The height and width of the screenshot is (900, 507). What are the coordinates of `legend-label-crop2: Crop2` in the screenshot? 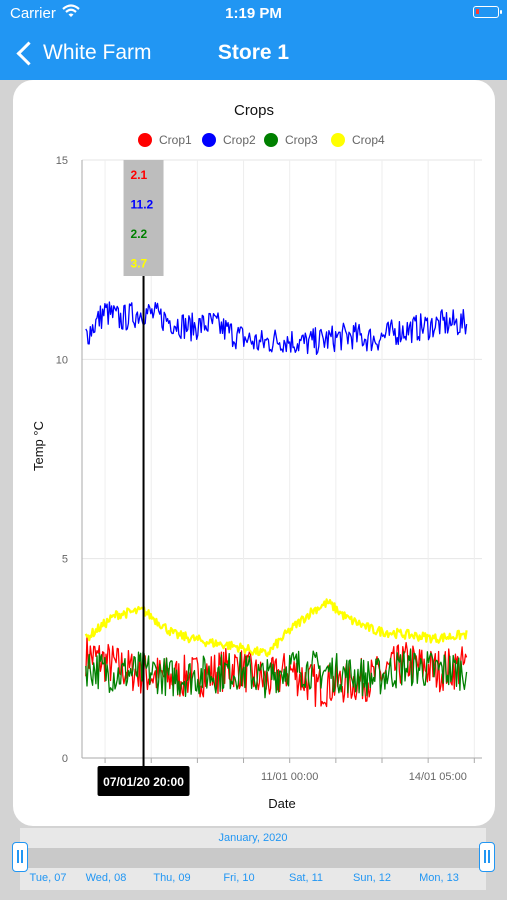 It's located at (239, 140).